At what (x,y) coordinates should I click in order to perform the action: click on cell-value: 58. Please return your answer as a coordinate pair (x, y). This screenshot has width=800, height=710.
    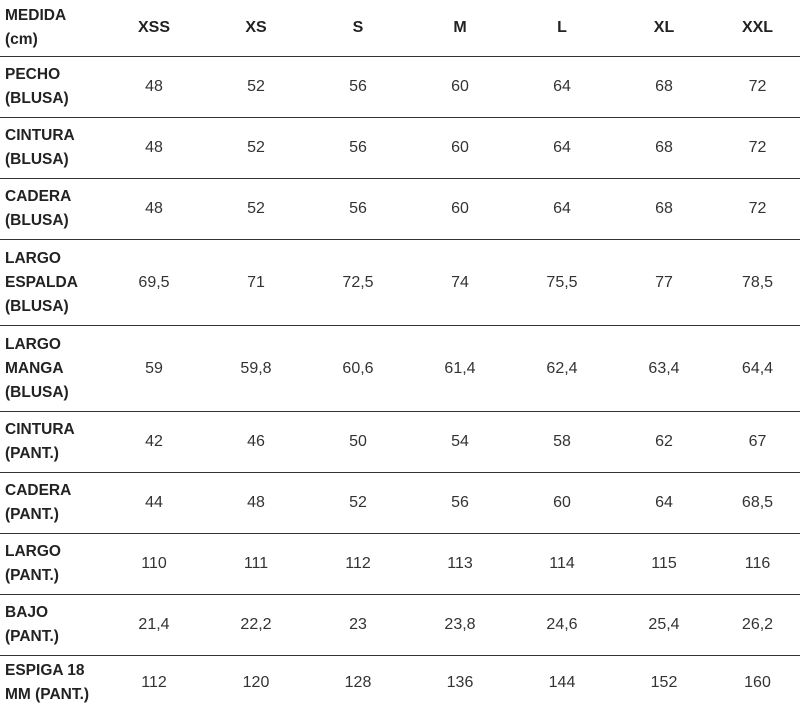
    Looking at the image, I should click on (562, 442).